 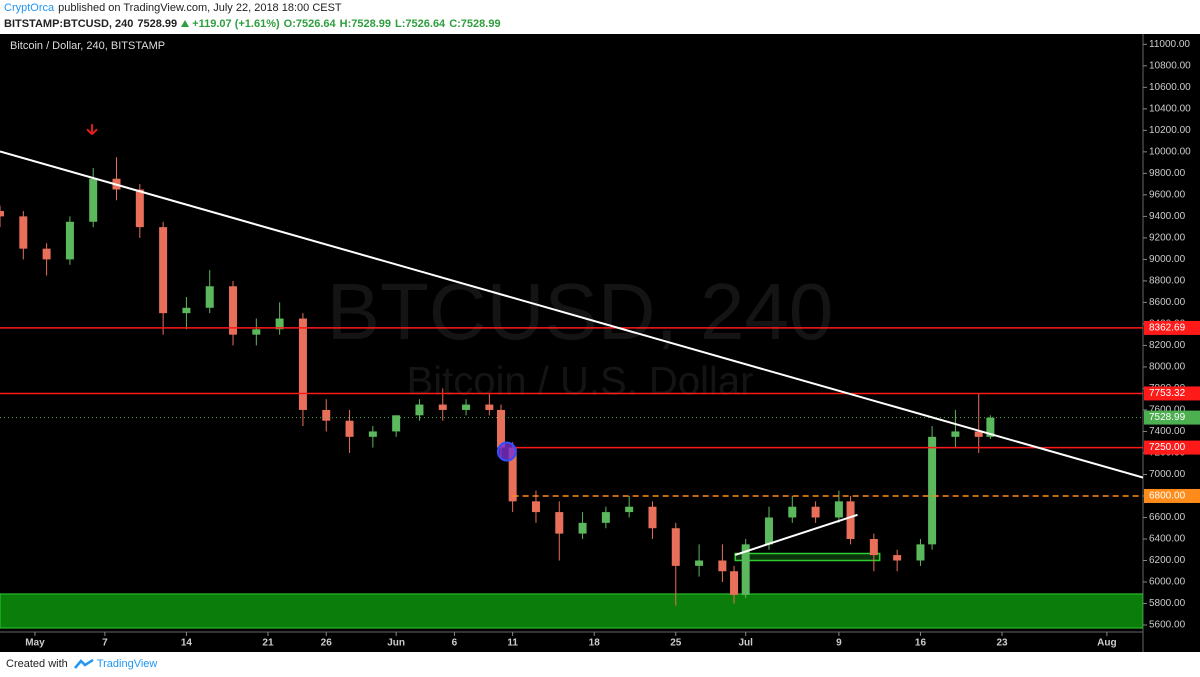 I want to click on x-tick-label: 6, so click(x=455, y=643).